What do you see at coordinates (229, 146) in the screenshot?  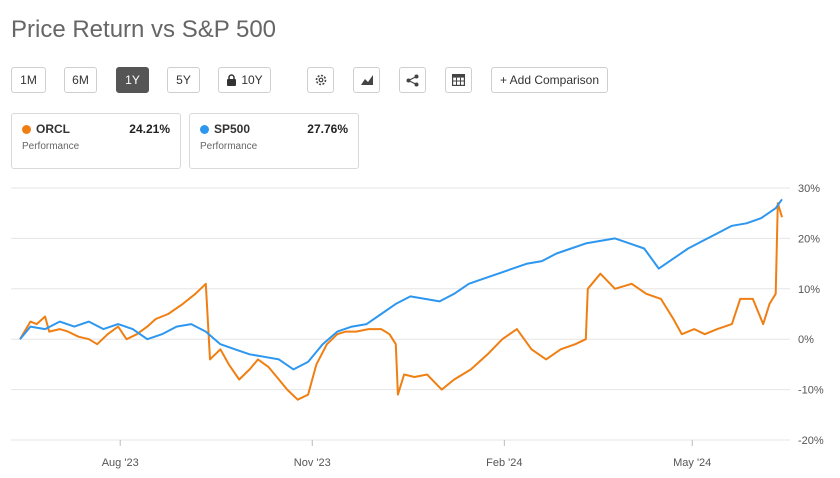 I see `sp500-performance-label: Performance` at bounding box center [229, 146].